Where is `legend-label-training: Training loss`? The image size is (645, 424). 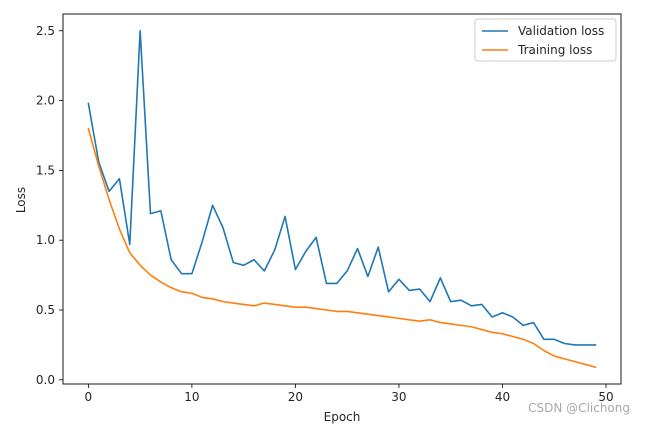 legend-label-training: Training loss is located at coordinates (554, 50).